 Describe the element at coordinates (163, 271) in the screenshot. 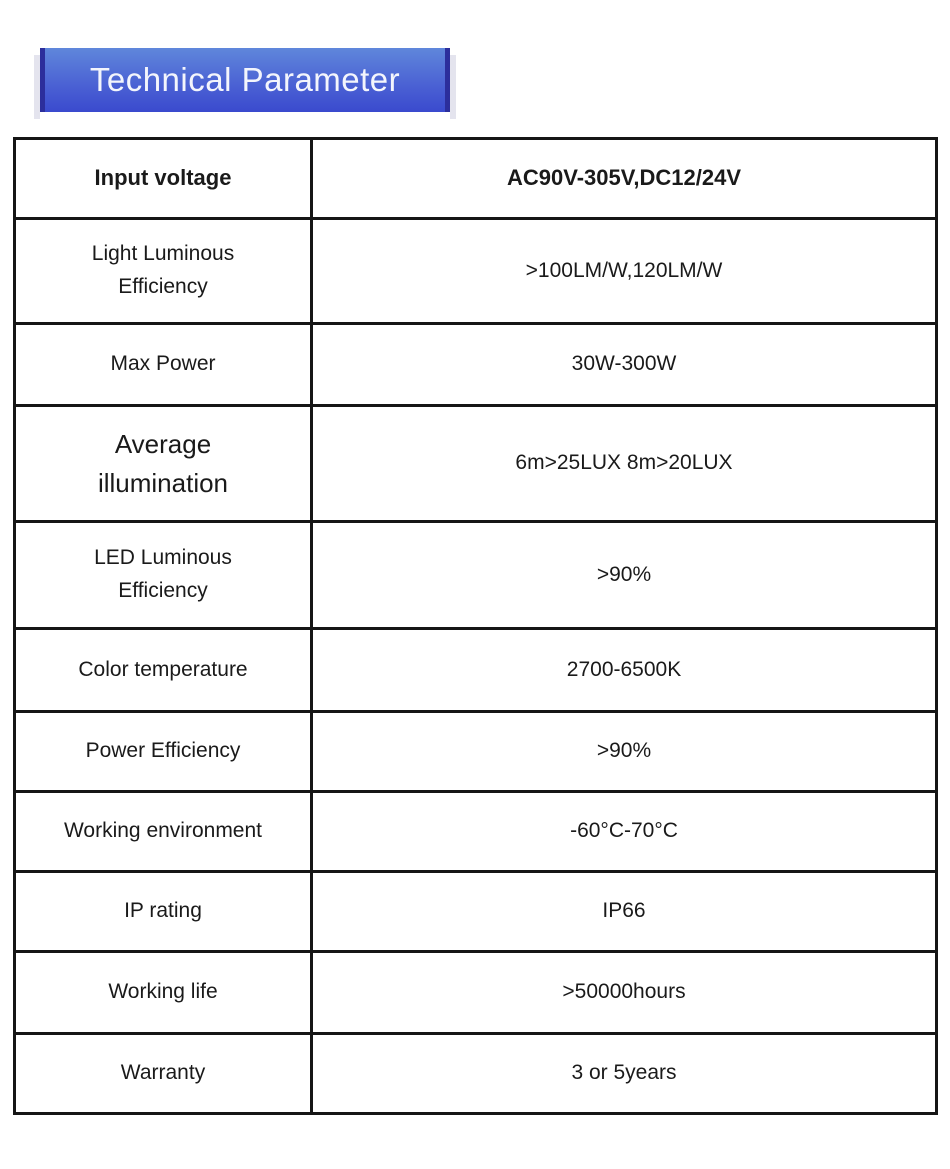

I see `spec-label: Light Luminous Efficiency` at that location.